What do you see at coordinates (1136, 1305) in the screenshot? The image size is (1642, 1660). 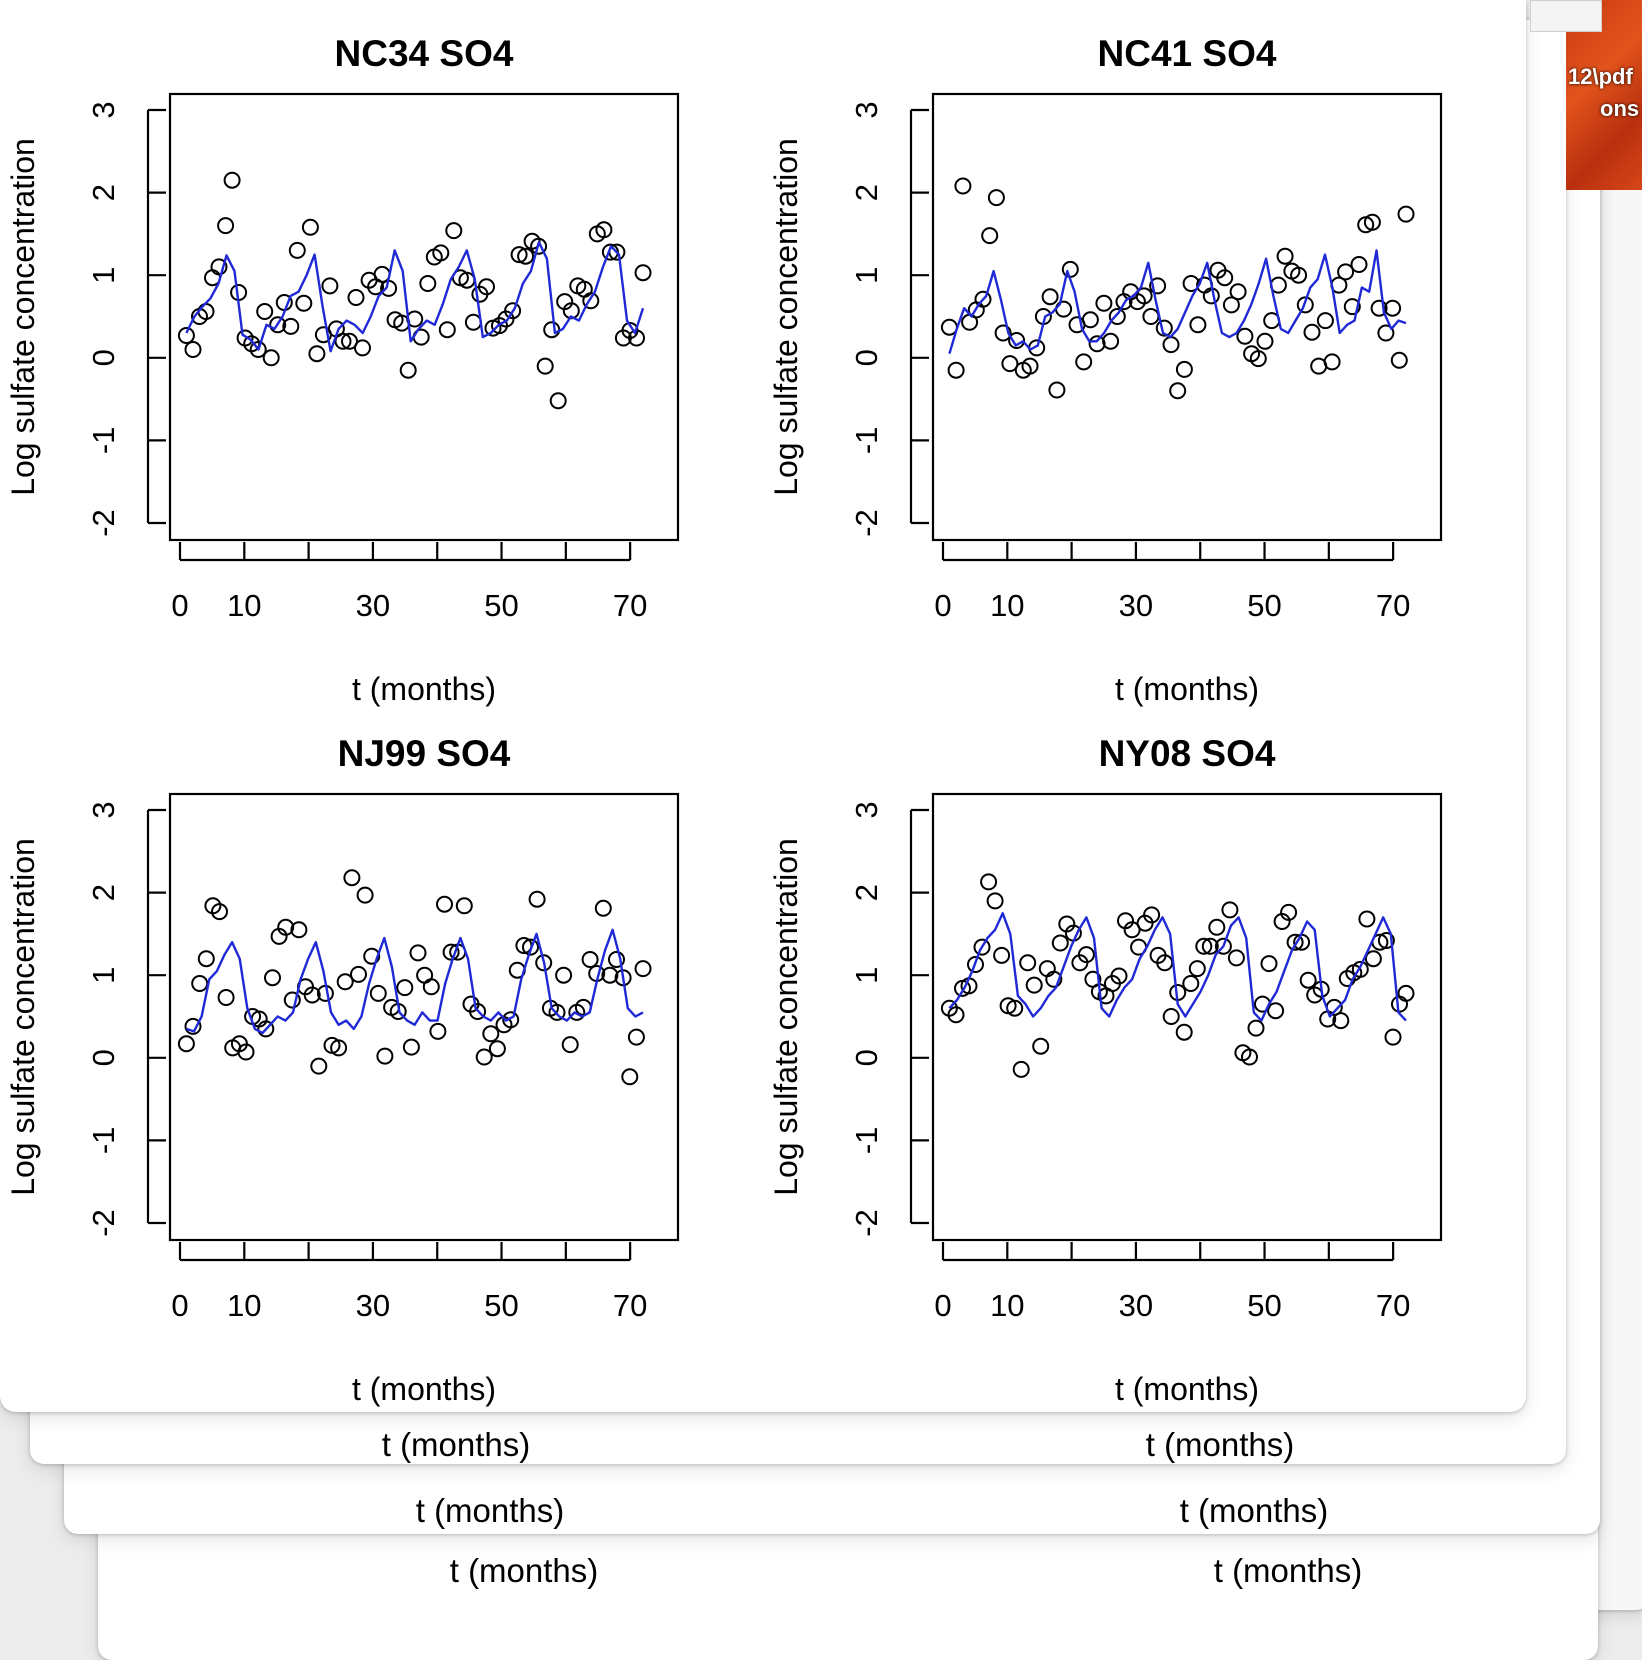 I see `x-tick-label: 30` at bounding box center [1136, 1305].